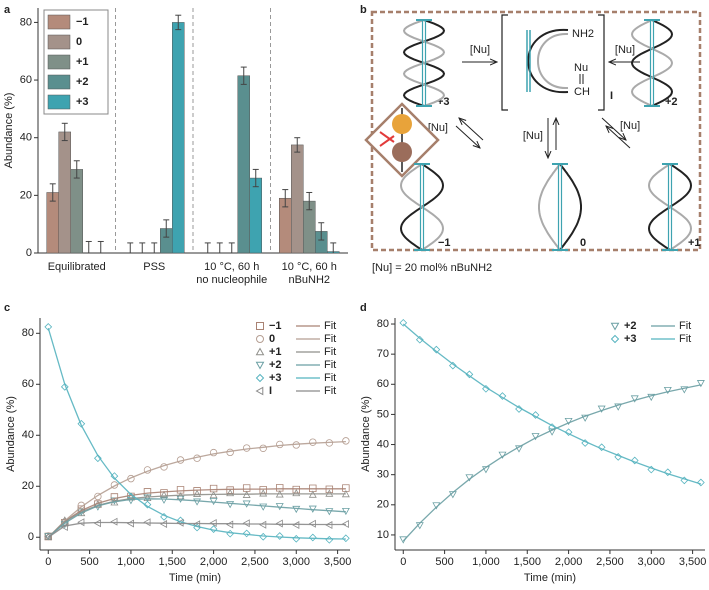  What do you see at coordinates (383, 414) in the screenshot?
I see `y-tick-label: 50` at bounding box center [383, 414].